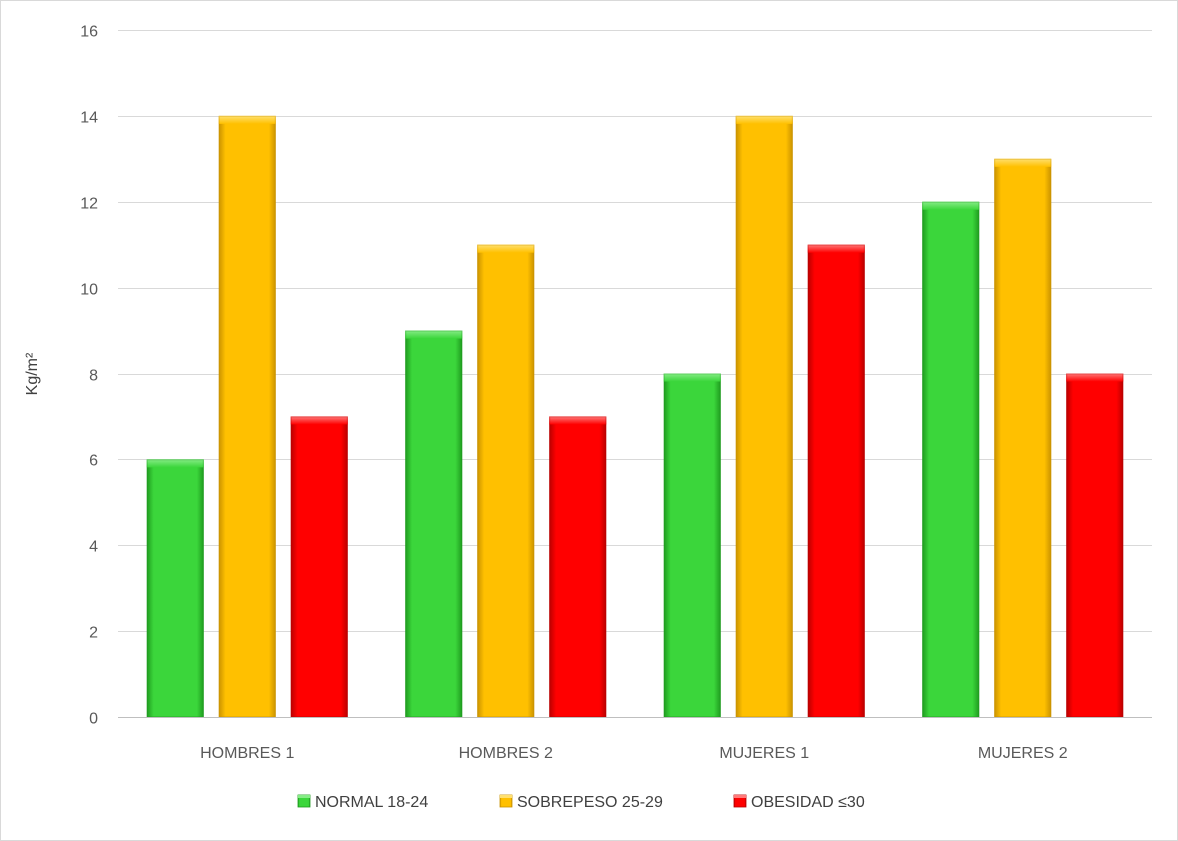 The width and height of the screenshot is (1178, 841). What do you see at coordinates (634, 753) in the screenshot?
I see `x-axis-ticks: HOMBRES 1 HOMBRES 2 MUJERES 1 MUJERES 2` at bounding box center [634, 753].